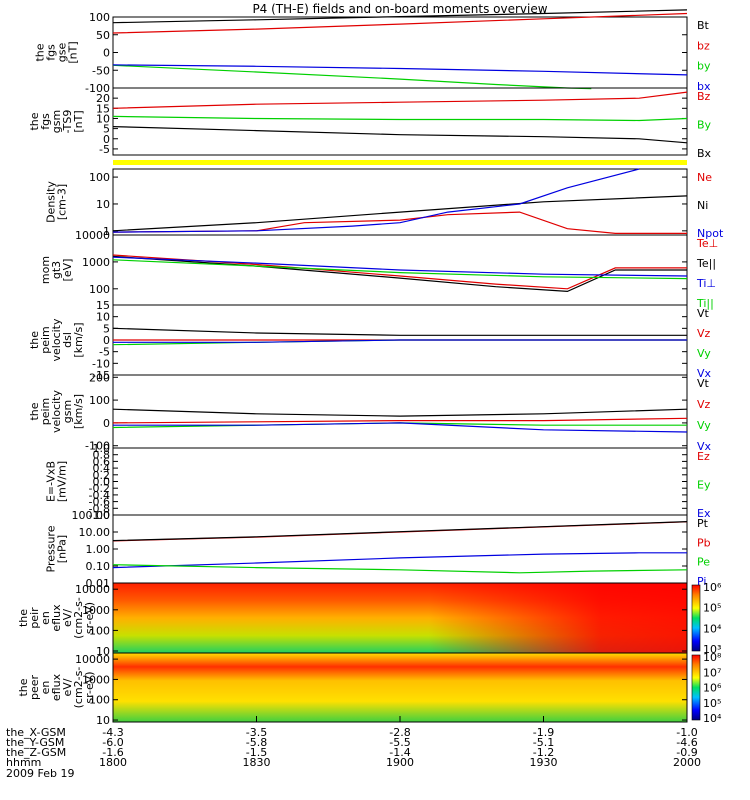  Describe the element at coordinates (40, 773) in the screenshot. I see `date-label: 2009 Feb 19` at that location.